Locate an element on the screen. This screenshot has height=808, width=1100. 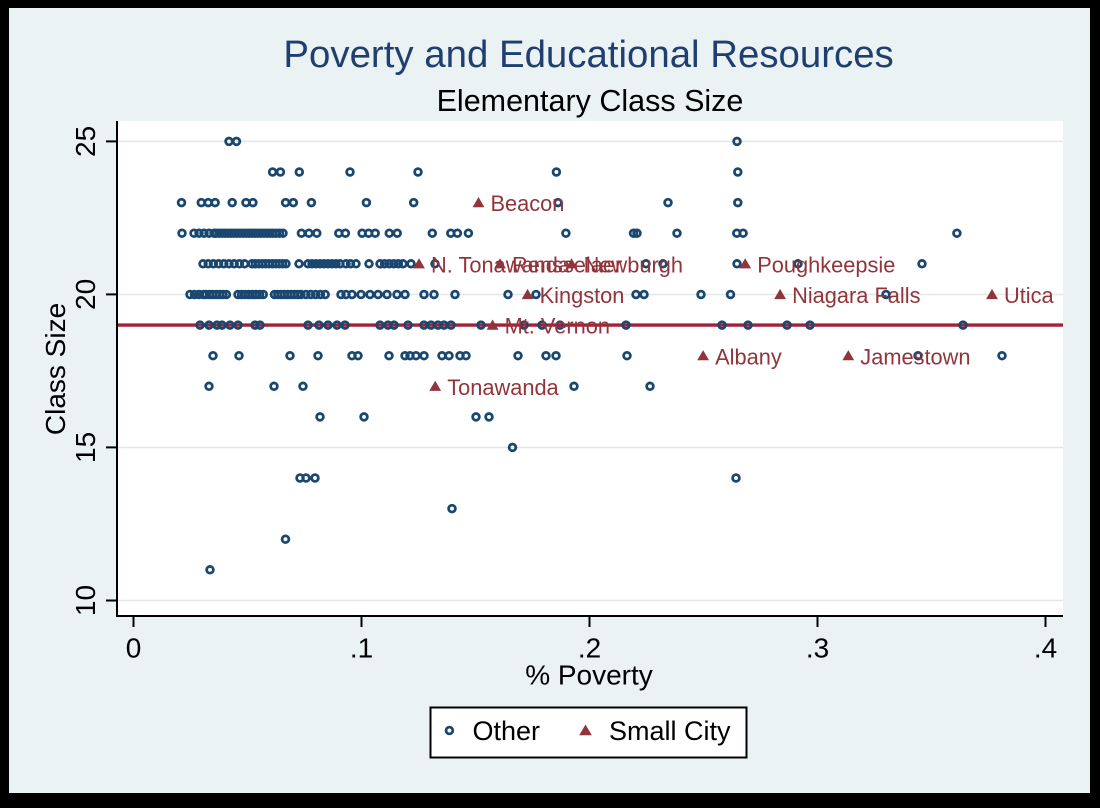
svg-text: Kingston is located at coordinates (582, 295).